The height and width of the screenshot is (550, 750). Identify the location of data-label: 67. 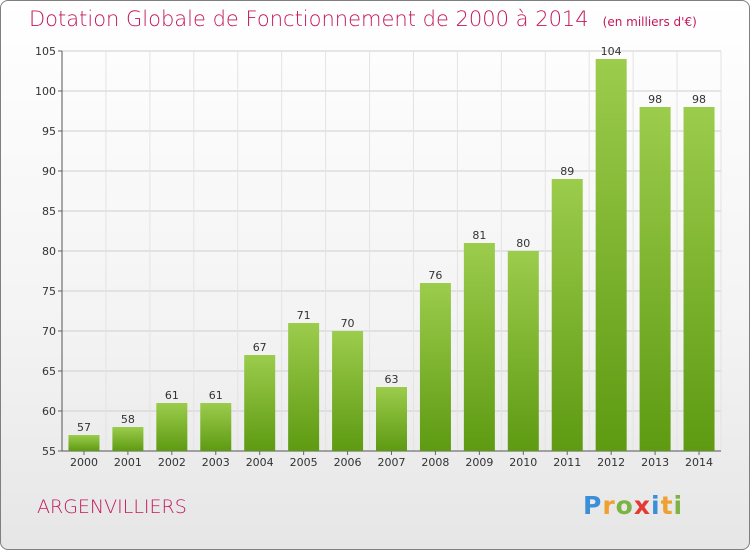
(260, 347).